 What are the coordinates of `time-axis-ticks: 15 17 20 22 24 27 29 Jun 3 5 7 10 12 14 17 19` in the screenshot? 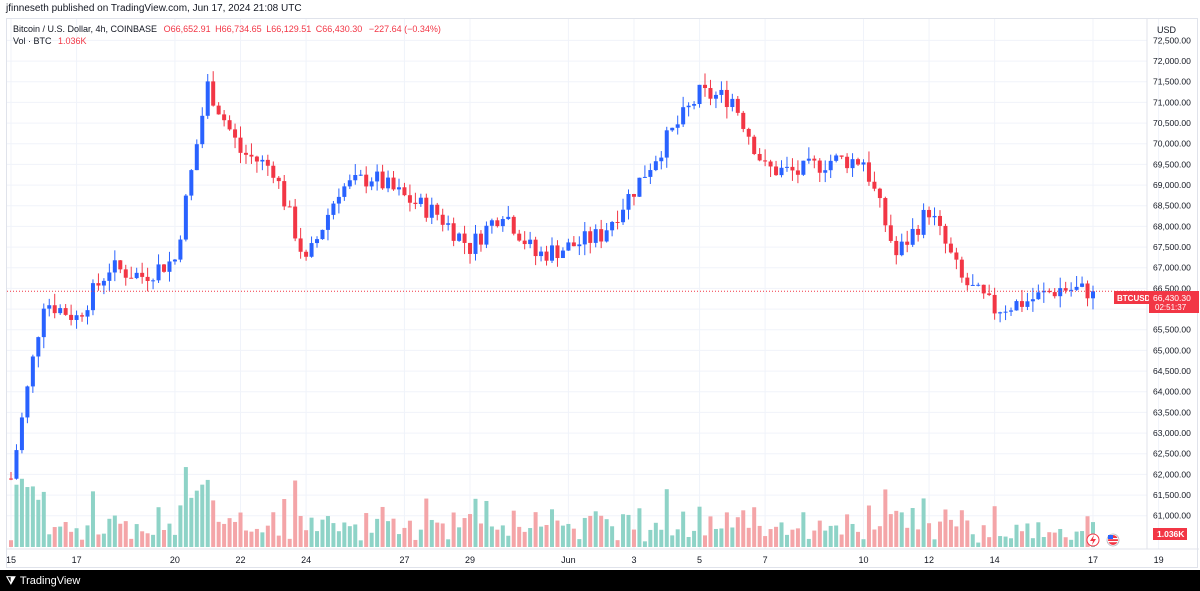 It's located at (585, 560).